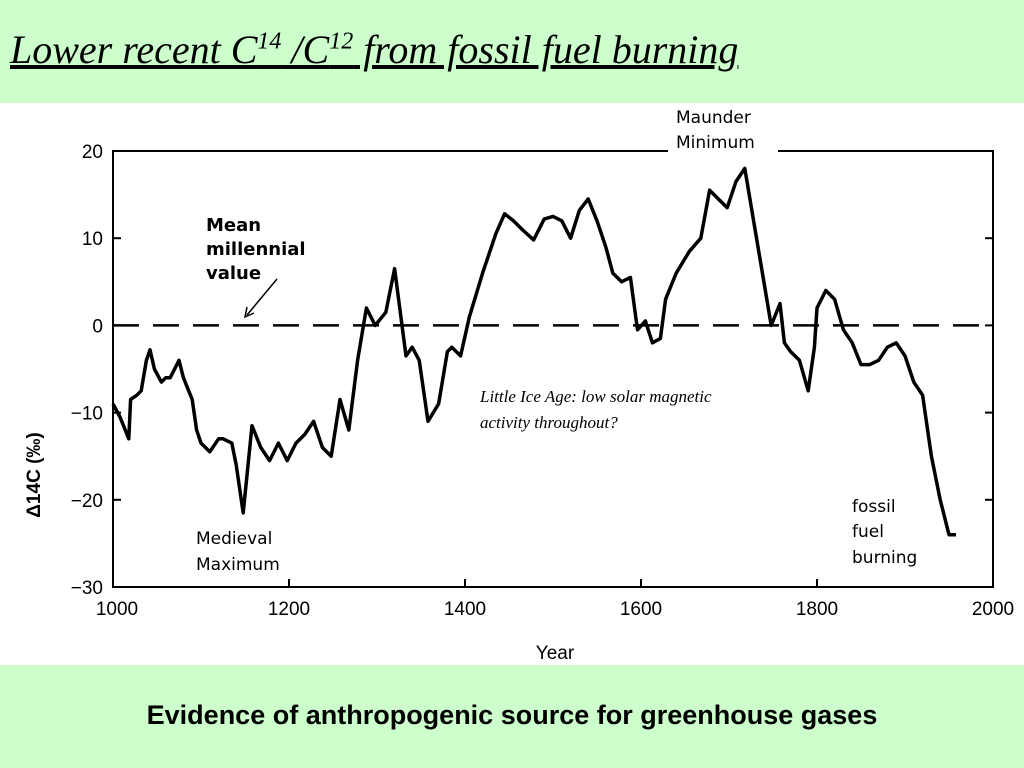 This screenshot has height=768, width=1024. Describe the element at coordinates (715, 143) in the screenshot. I see `annotation-maunder-line2: Minimum` at that location.